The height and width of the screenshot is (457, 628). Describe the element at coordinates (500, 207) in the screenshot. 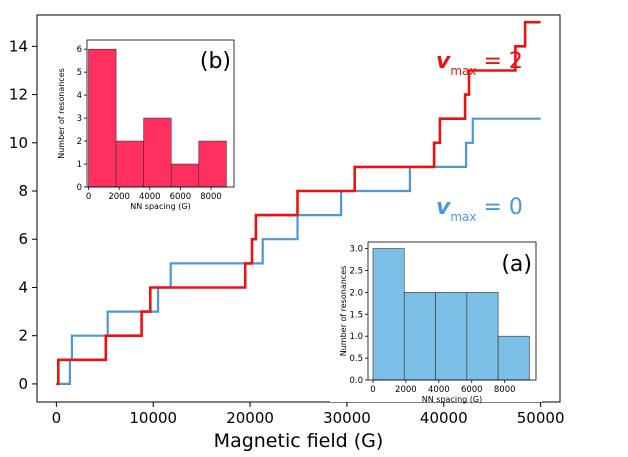

I see `series-label-rest: = 0` at that location.